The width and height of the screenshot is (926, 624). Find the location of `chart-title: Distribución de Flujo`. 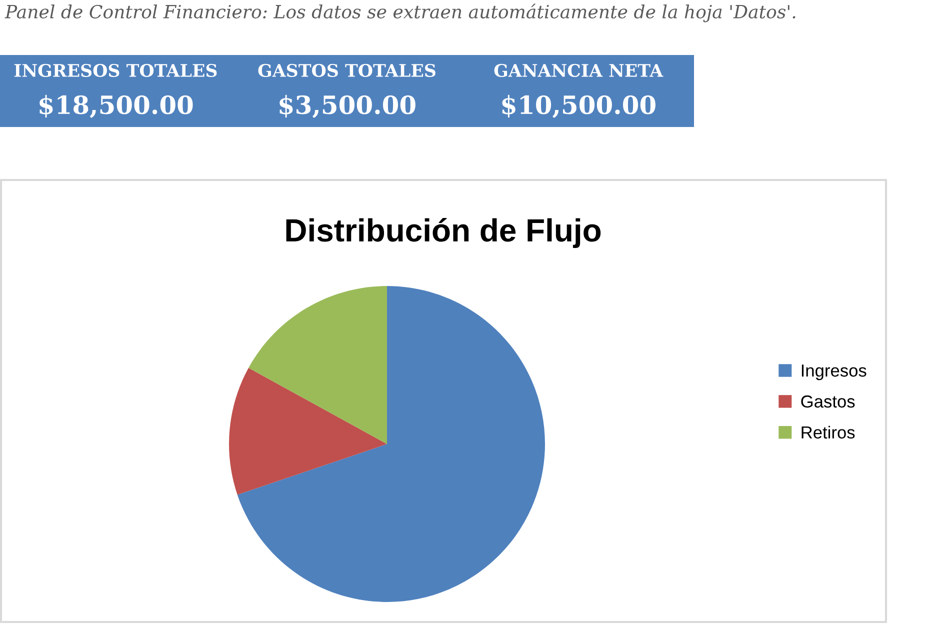

chart-title: Distribución de Flujo is located at coordinates (443, 233).